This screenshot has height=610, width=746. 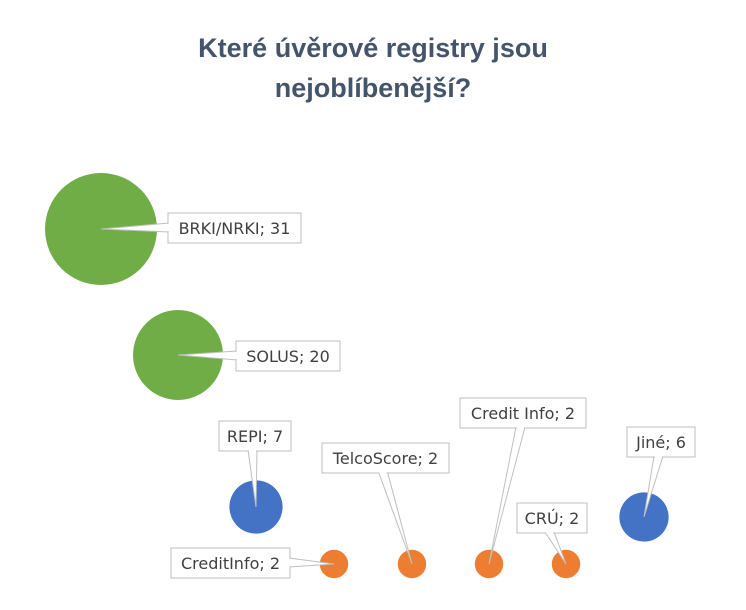 I want to click on callout-brki-nrki: BRKI/NRKI; 31, so click(x=201, y=228).